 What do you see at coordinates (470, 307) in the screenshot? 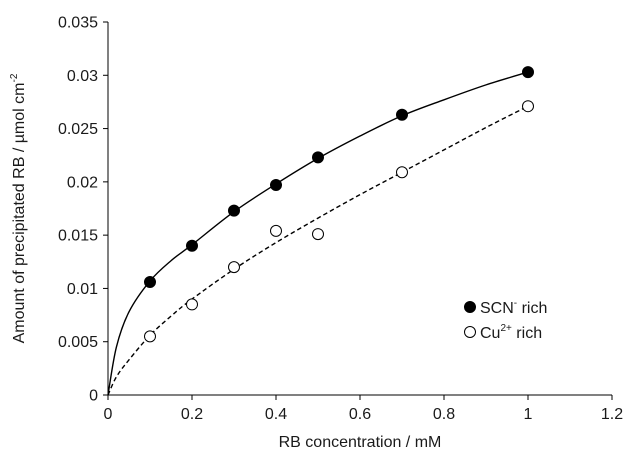
I see `legend-marker-scn-rich` at bounding box center [470, 307].